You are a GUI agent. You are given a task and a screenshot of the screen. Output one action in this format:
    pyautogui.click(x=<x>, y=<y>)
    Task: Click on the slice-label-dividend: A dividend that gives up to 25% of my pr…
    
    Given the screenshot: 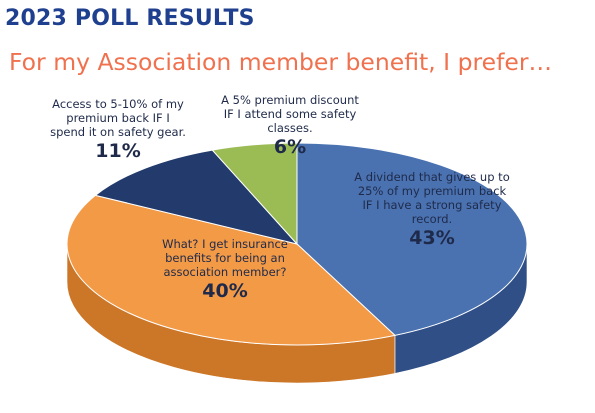 What is the action you would take?
    pyautogui.click(x=432, y=209)
    